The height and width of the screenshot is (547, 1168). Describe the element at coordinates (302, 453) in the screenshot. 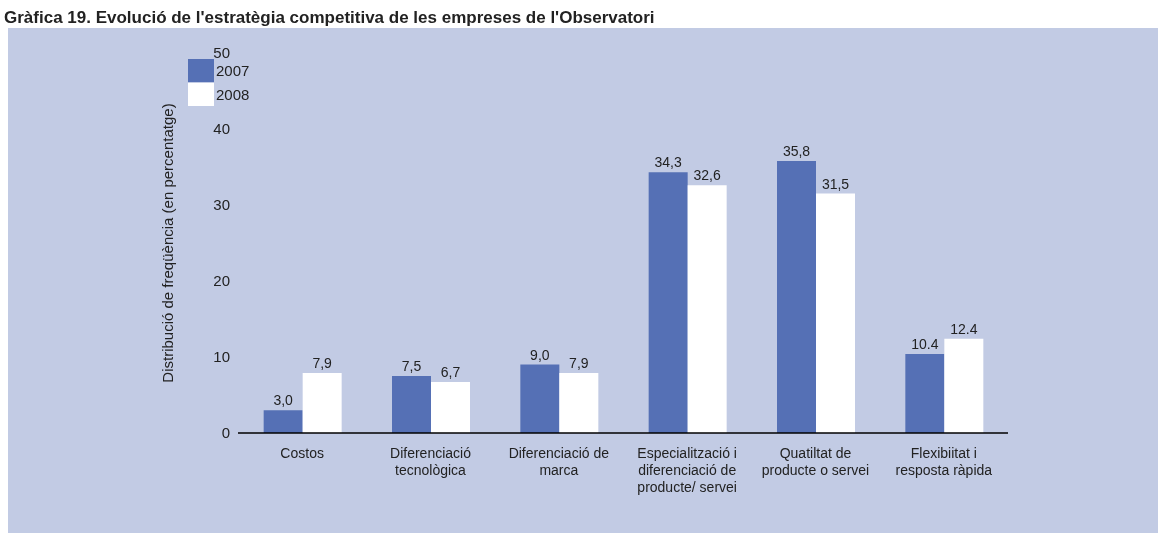

I see `x-tick-label: Costos` at that location.